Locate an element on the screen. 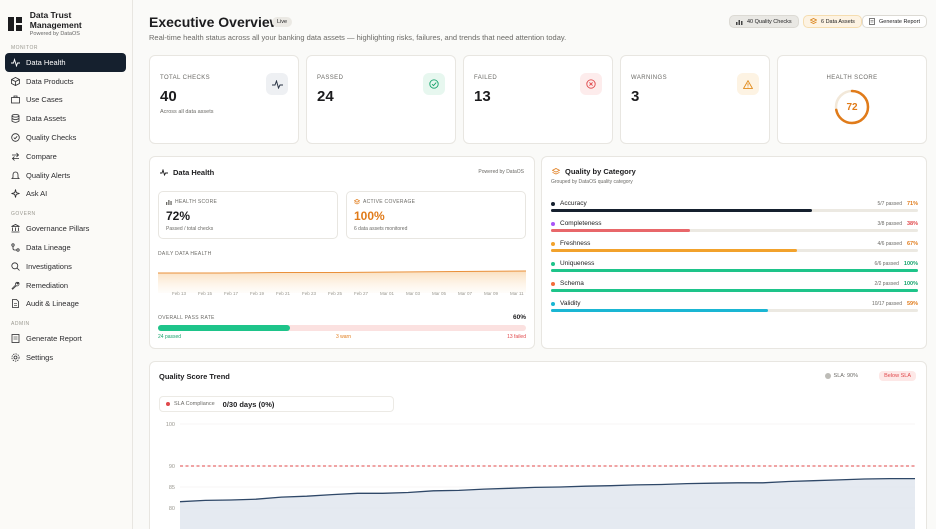 The image size is (936, 529). sidebar-section-label: MONITOR is located at coordinates (25, 48).